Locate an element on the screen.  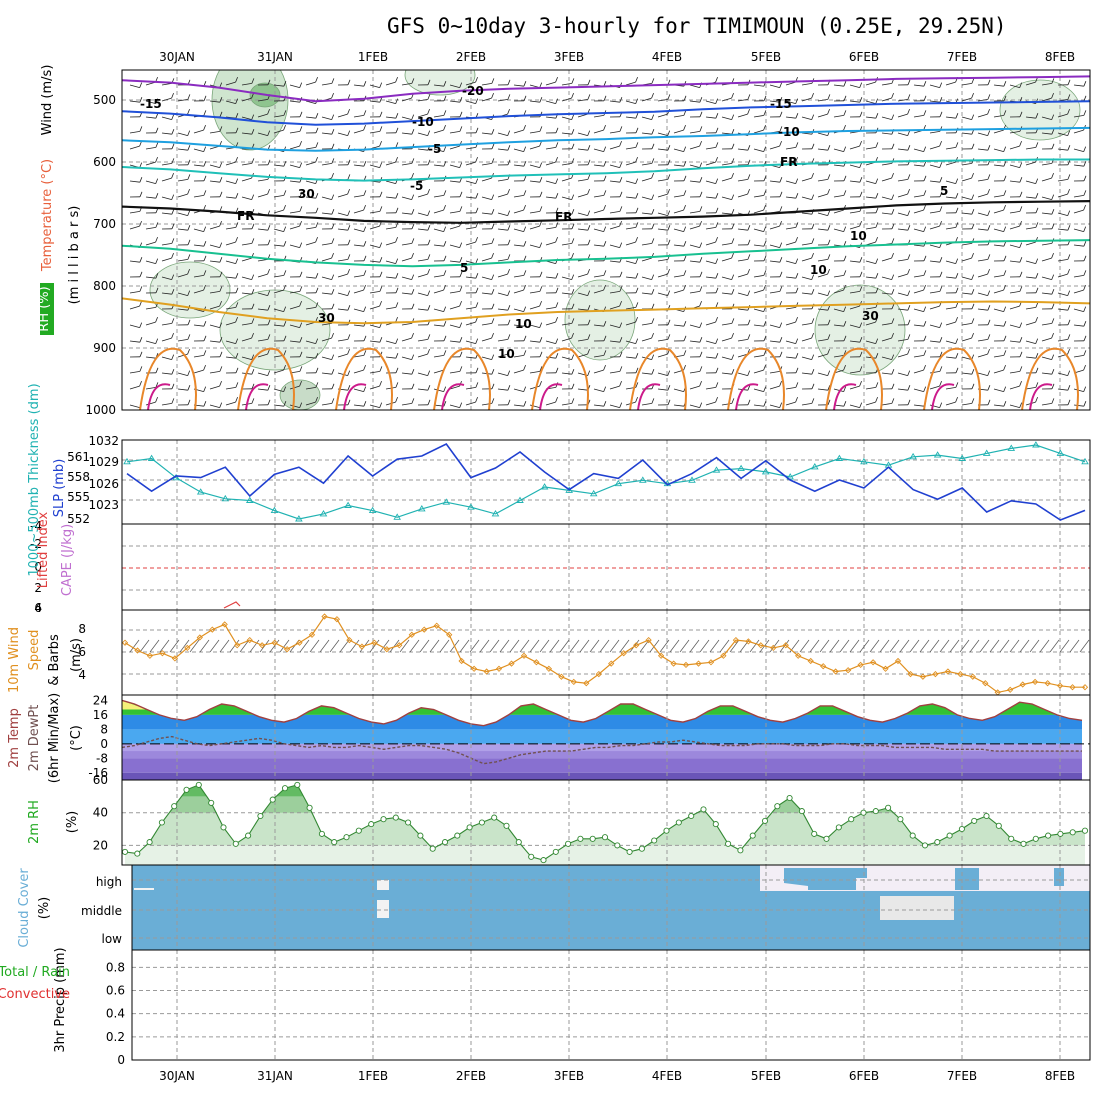
contour-label: -15 is located at coordinates (781, 104).